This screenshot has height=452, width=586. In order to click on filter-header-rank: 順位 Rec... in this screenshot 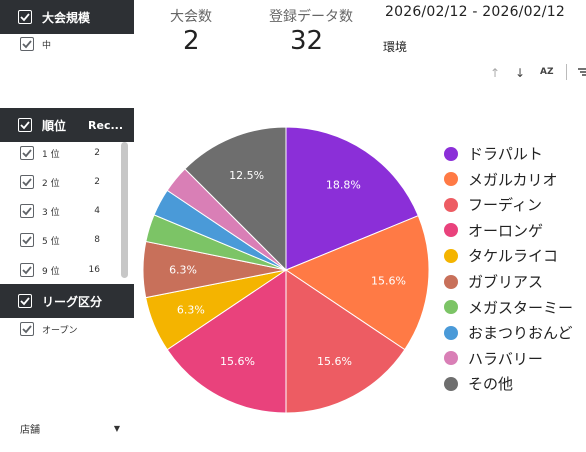, I will do `click(67, 125)`.